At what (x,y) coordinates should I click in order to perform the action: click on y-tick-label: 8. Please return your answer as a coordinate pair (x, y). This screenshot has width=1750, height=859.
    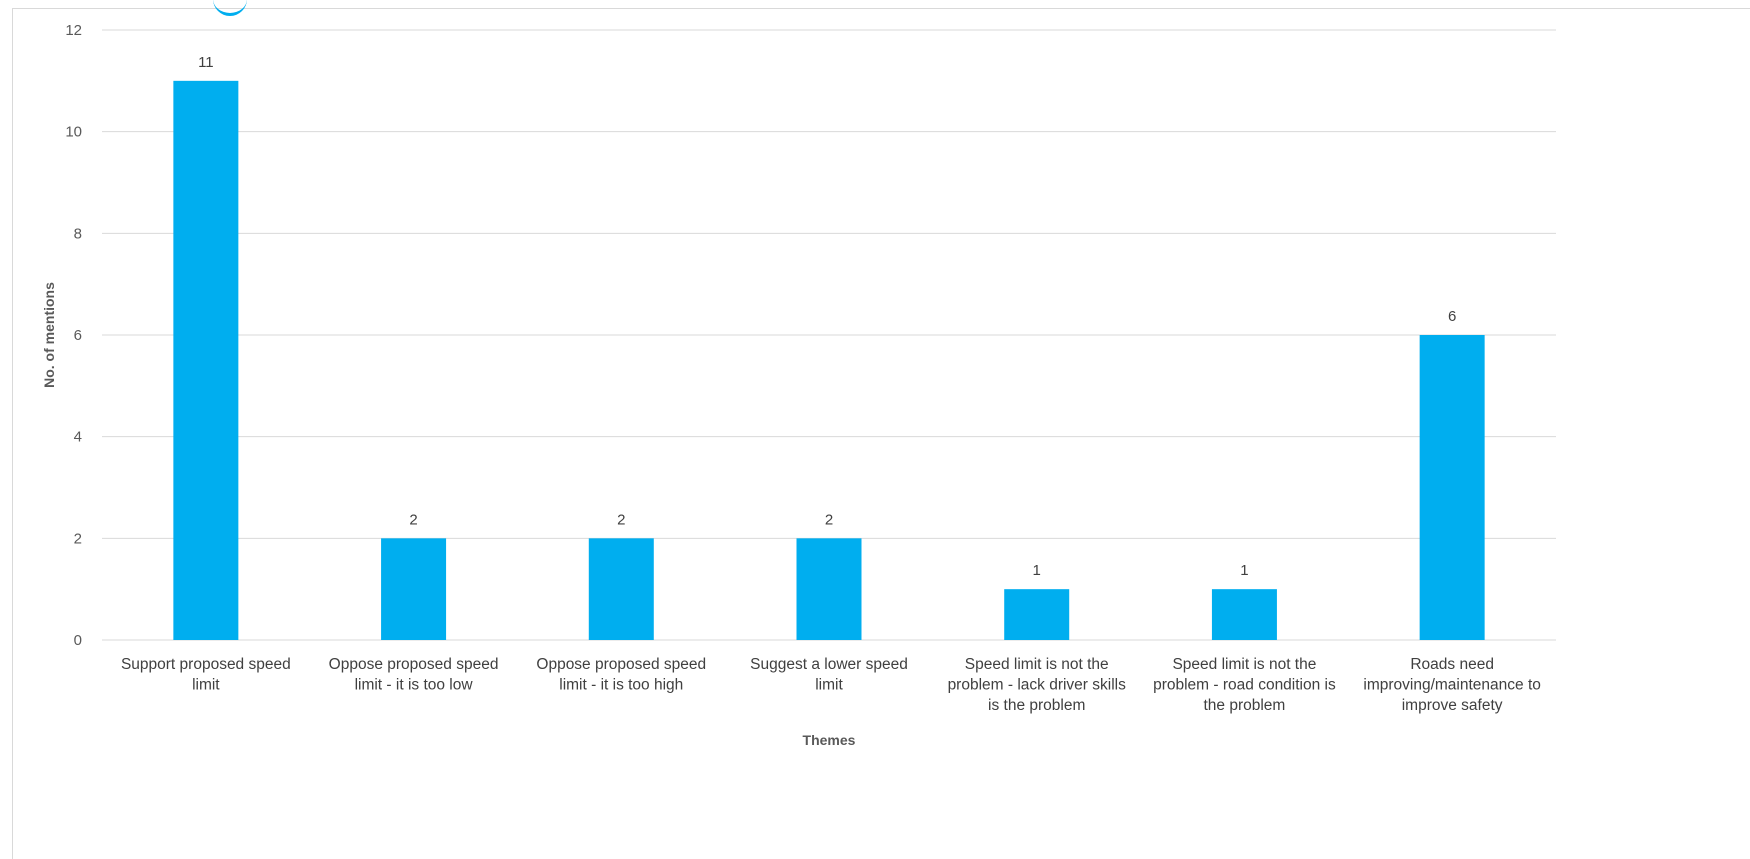
    Looking at the image, I should click on (78, 233).